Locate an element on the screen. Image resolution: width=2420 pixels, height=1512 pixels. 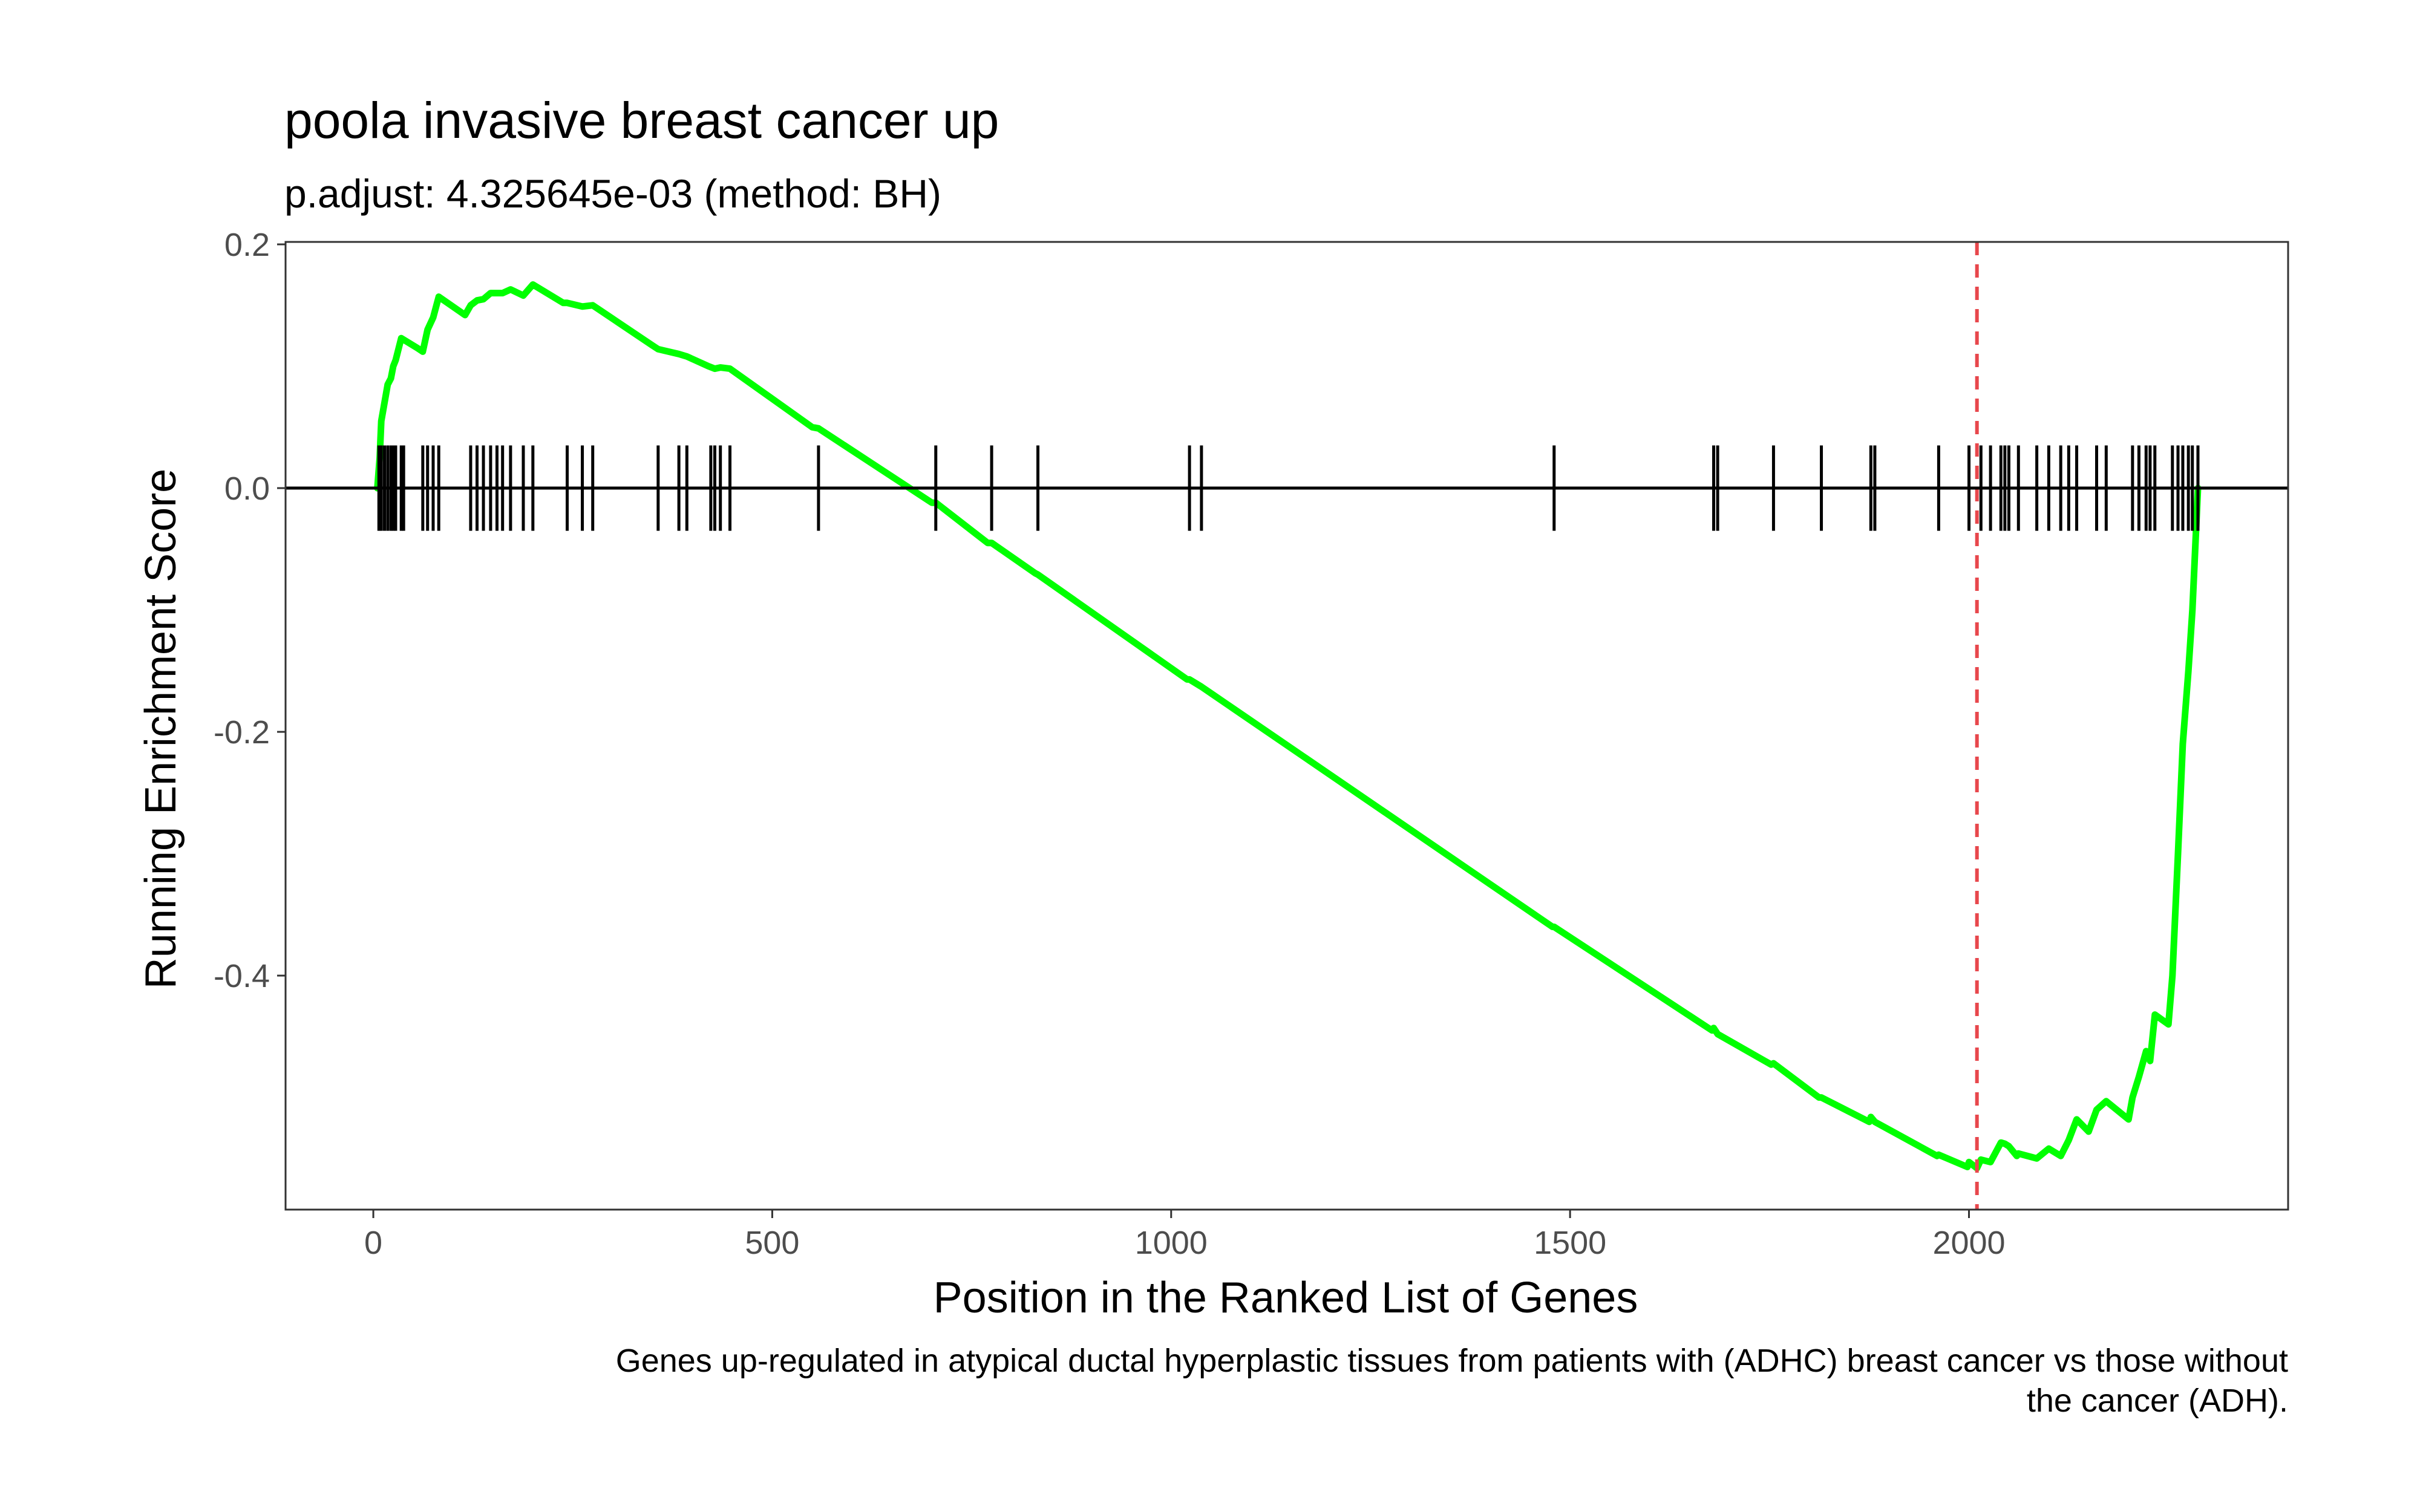
x-tick-label: 500 is located at coordinates (772, 1243).